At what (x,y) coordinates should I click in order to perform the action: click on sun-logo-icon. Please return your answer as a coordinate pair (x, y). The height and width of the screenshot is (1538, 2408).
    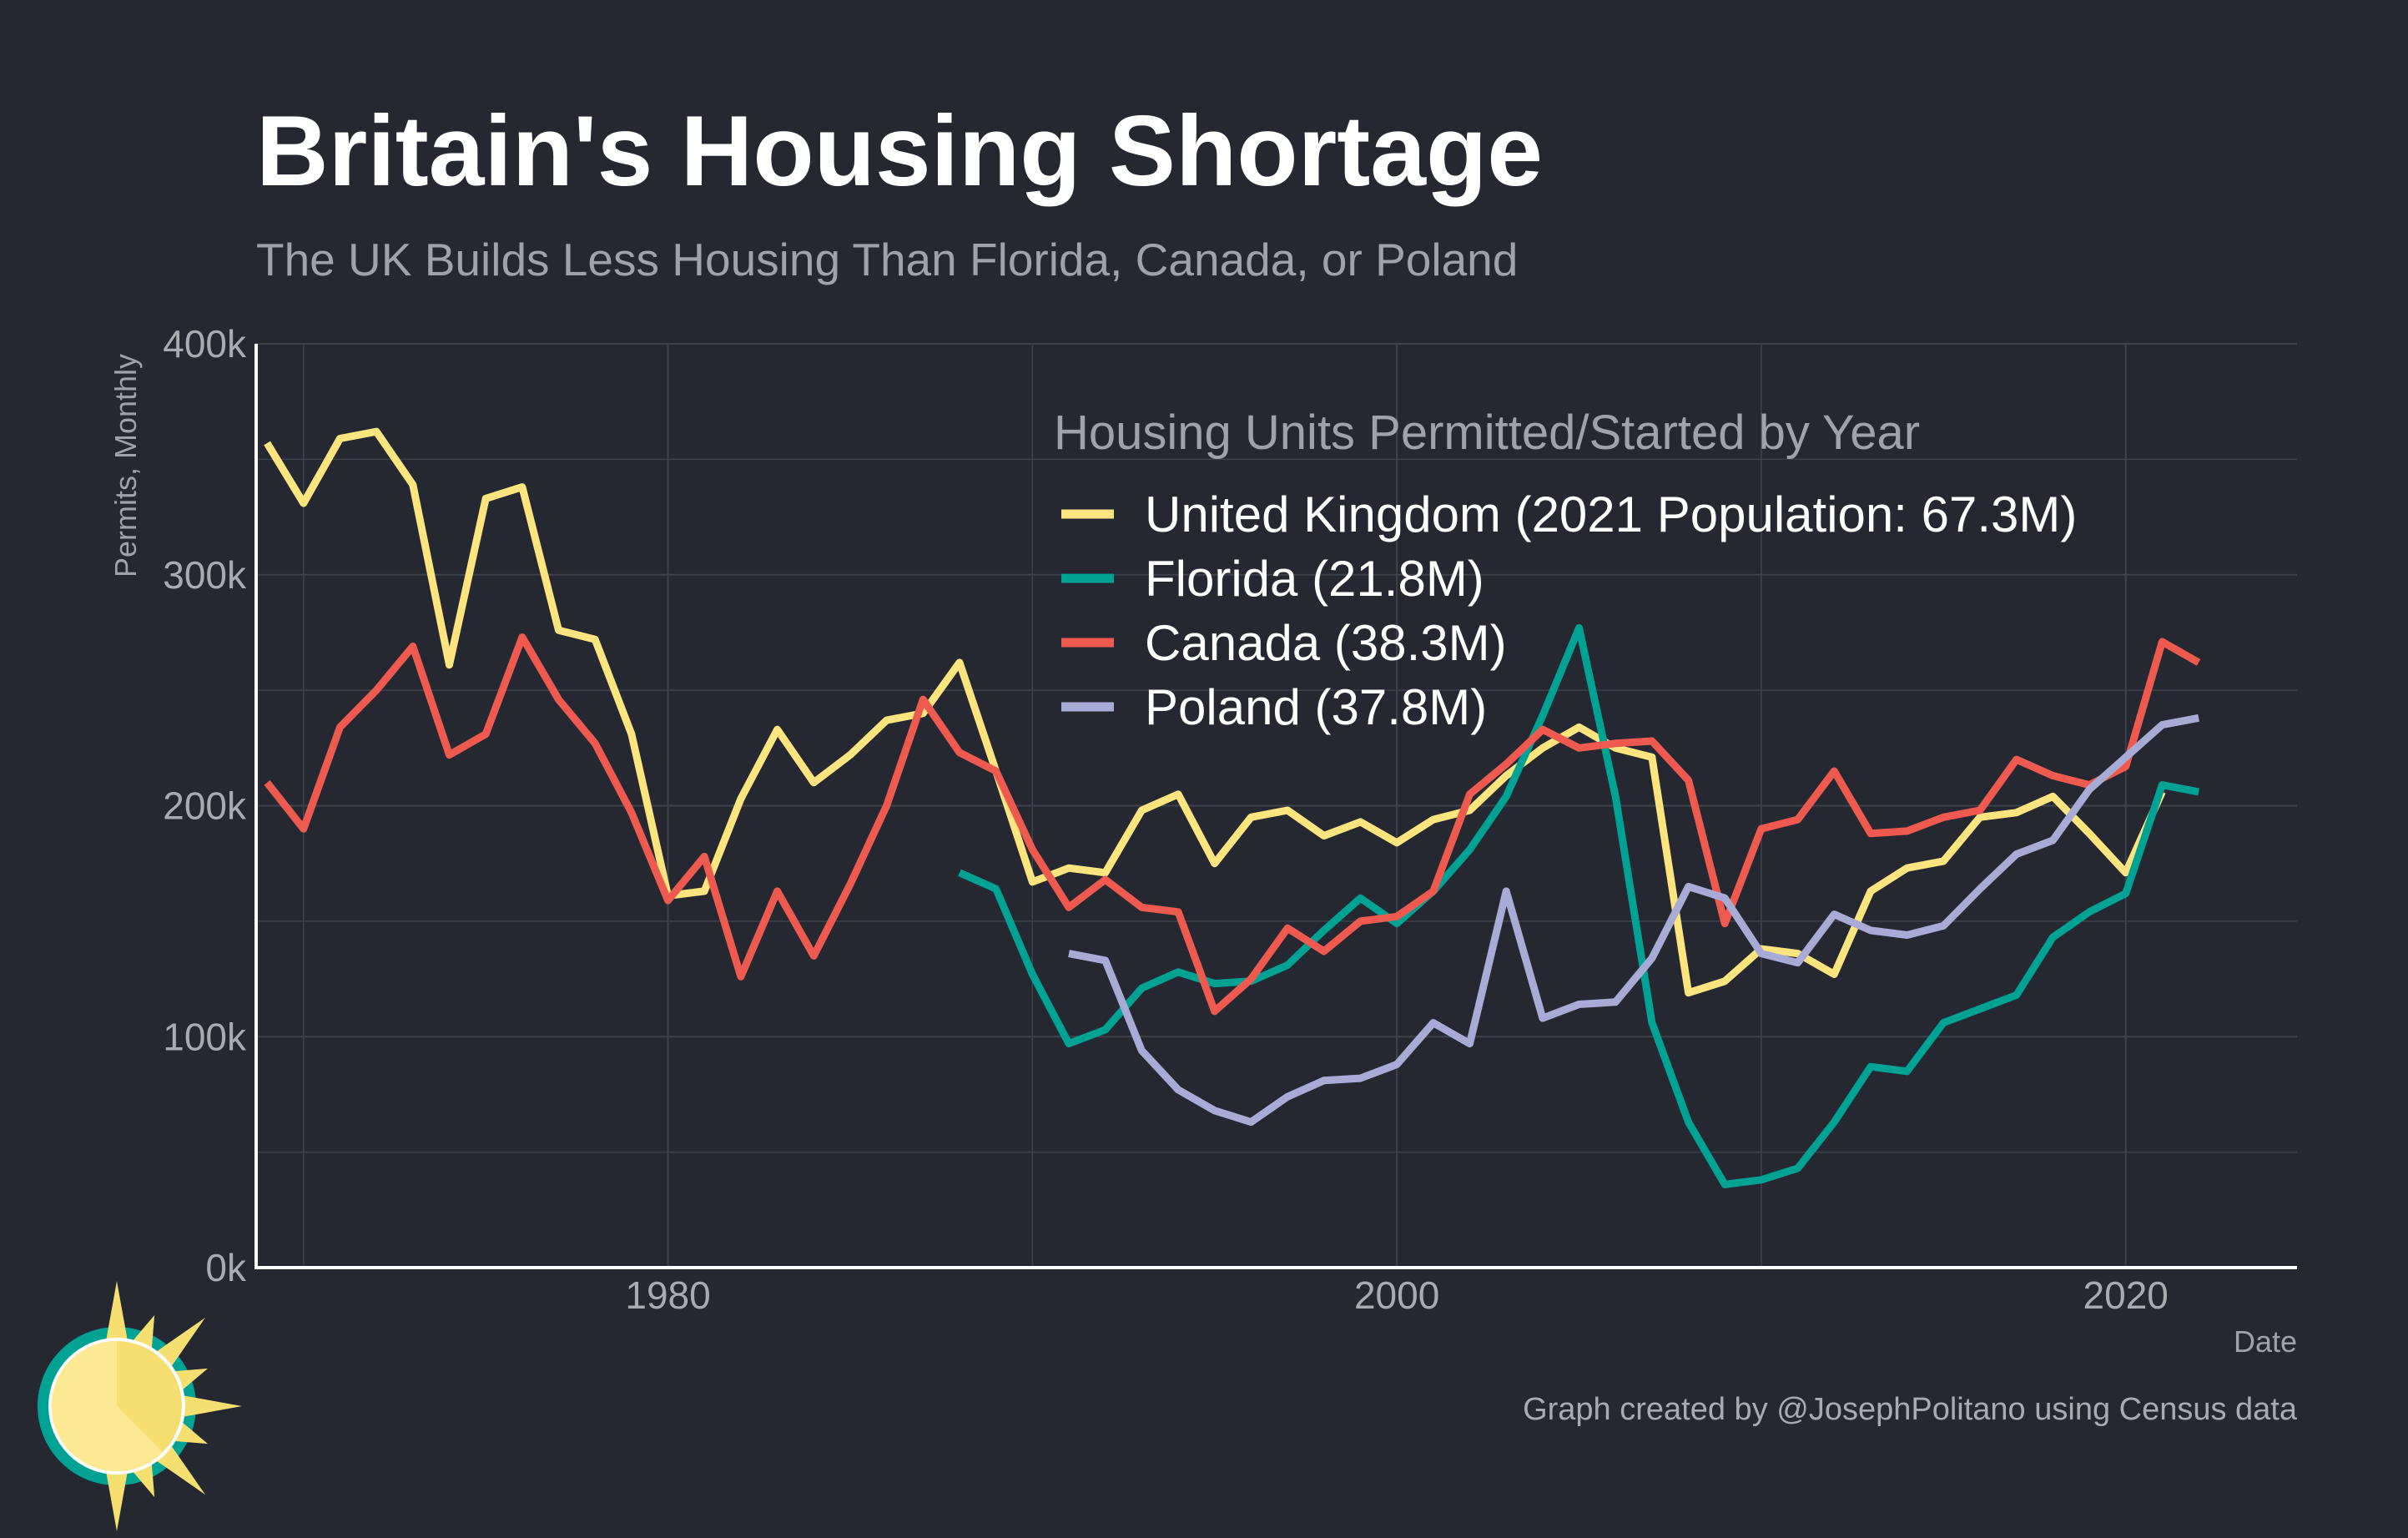
    Looking at the image, I should click on (140, 1406).